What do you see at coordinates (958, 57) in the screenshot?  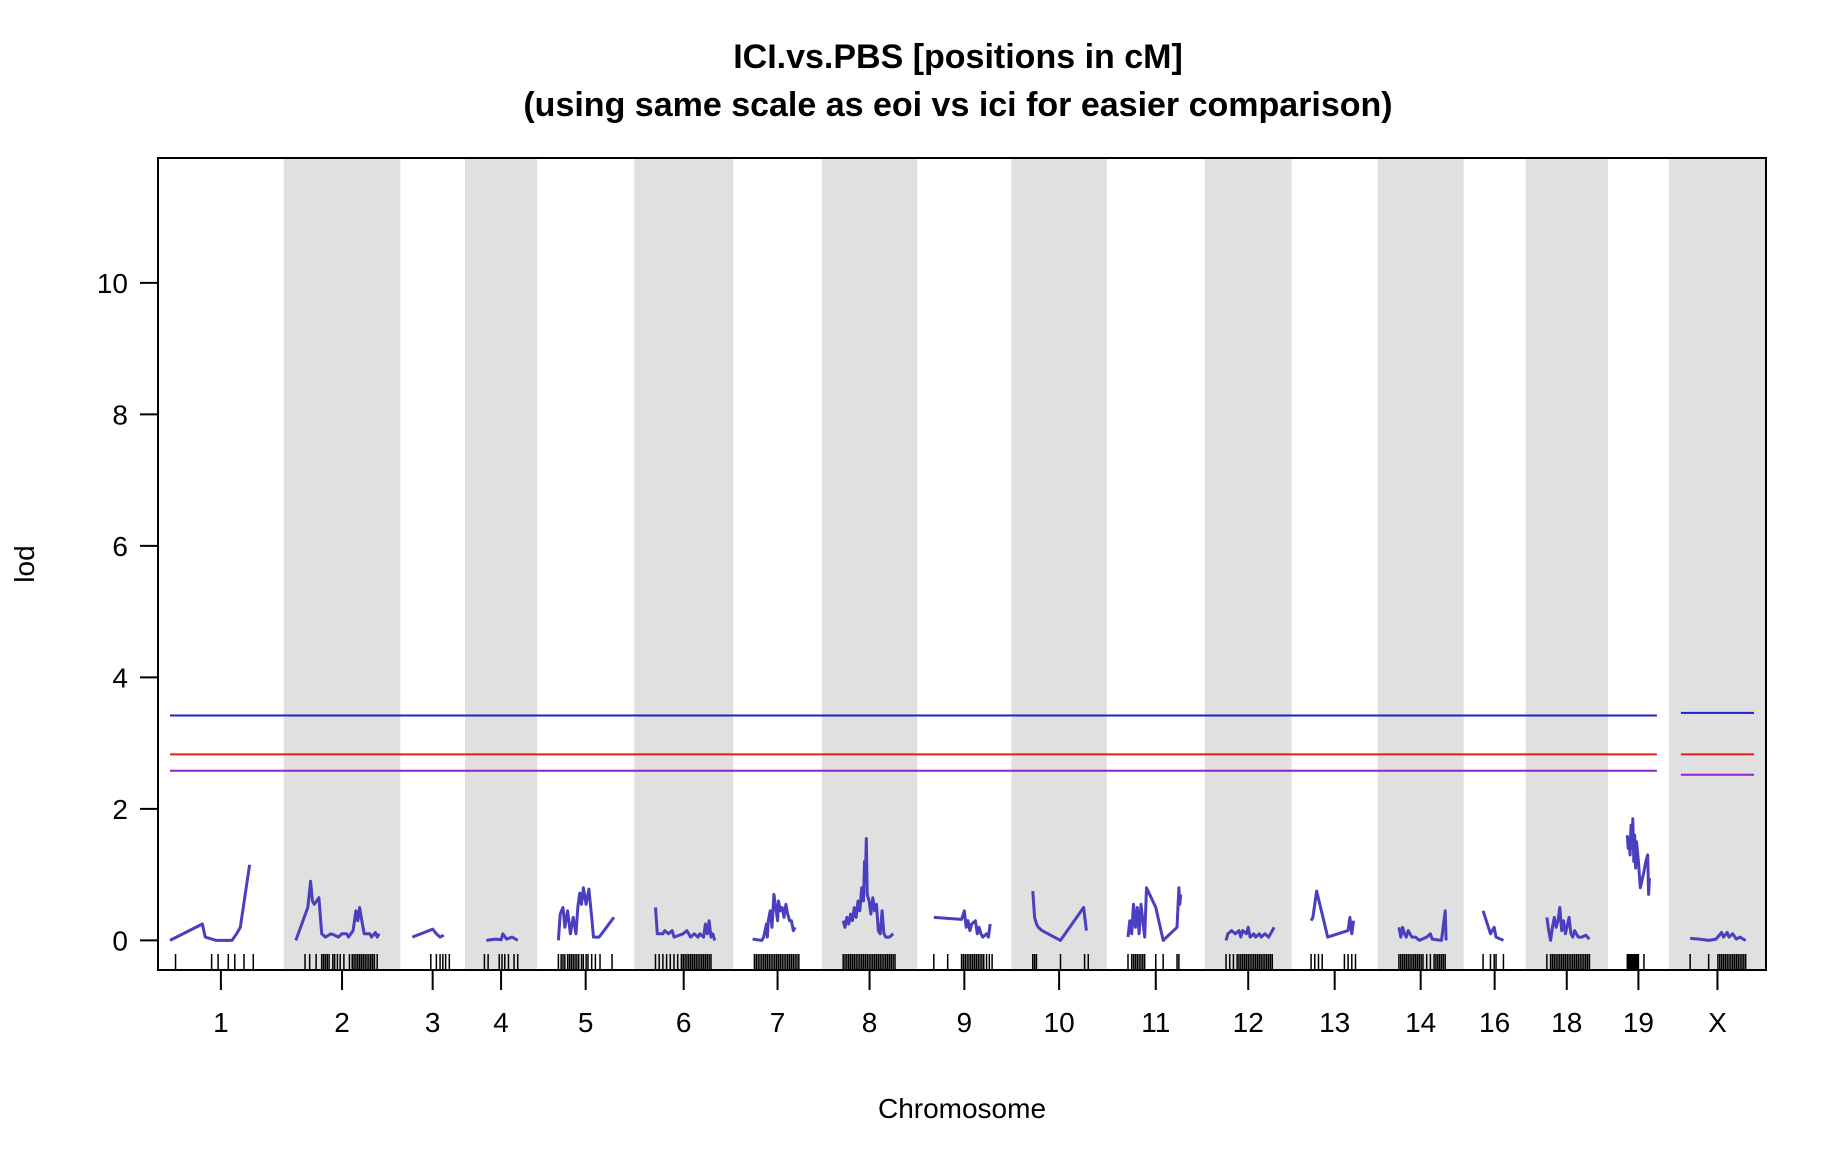 I see `chart-title: ICI.vs.PBS [positions in cM]` at bounding box center [958, 57].